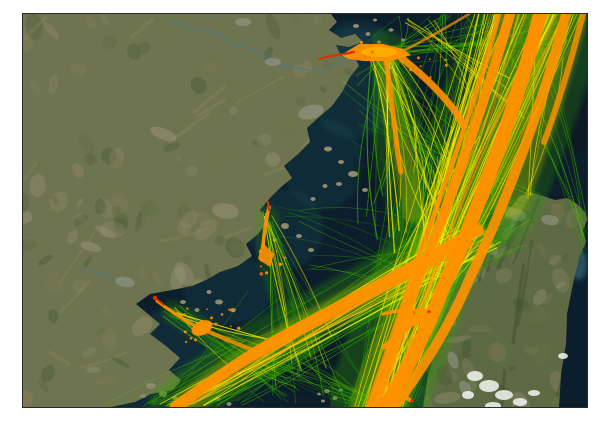 The width and height of the screenshot is (600, 424). I want to click on taiwan-landmass, so click(505, 299).